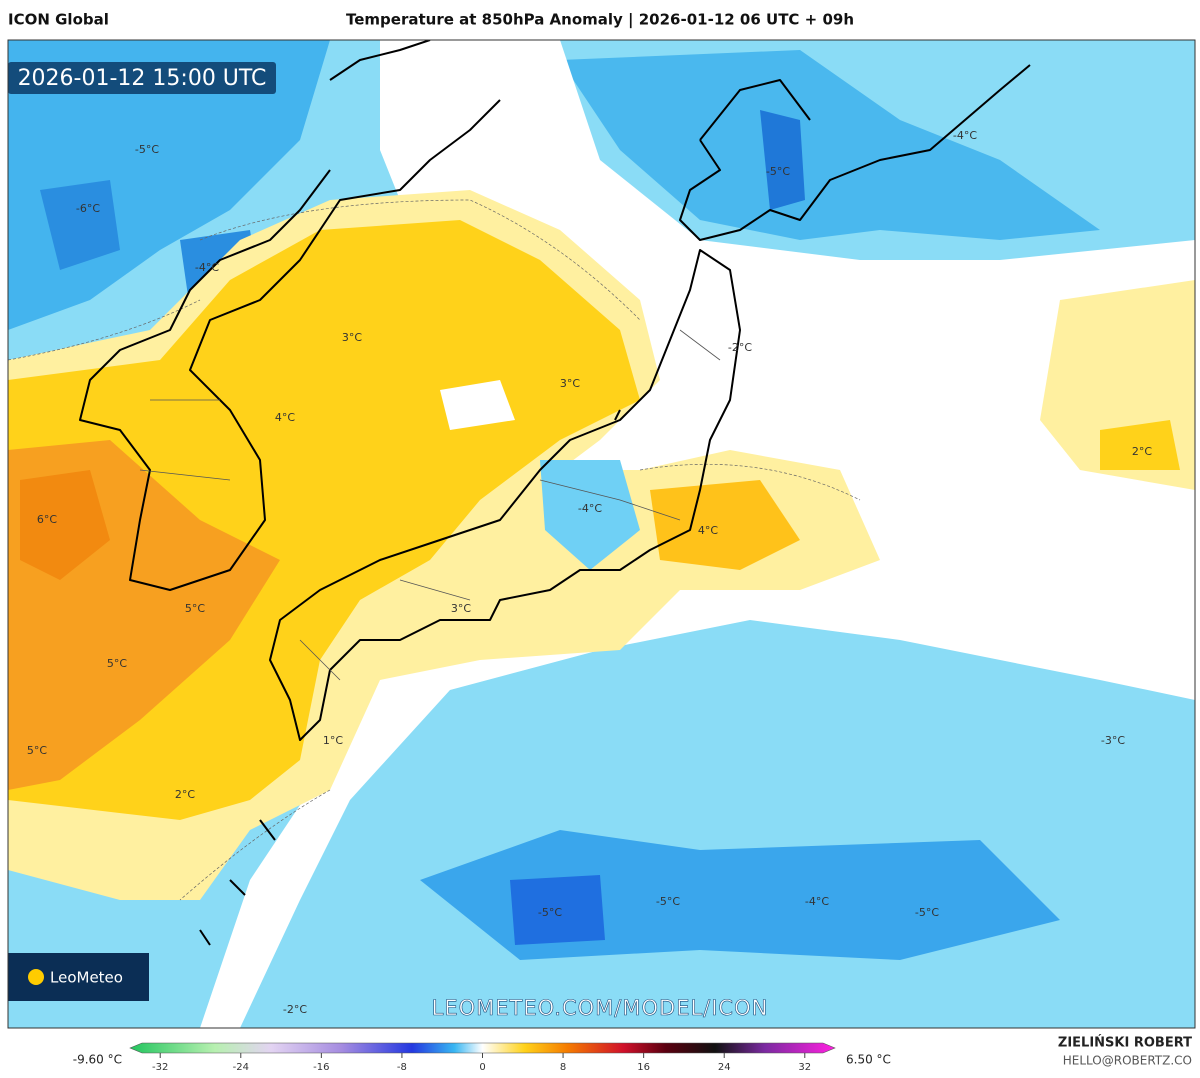 Image resolution: width=1200 pixels, height=1078 pixels. Describe the element at coordinates (86, 978) in the screenshot. I see `logo-text: LeoMeteo` at that location.